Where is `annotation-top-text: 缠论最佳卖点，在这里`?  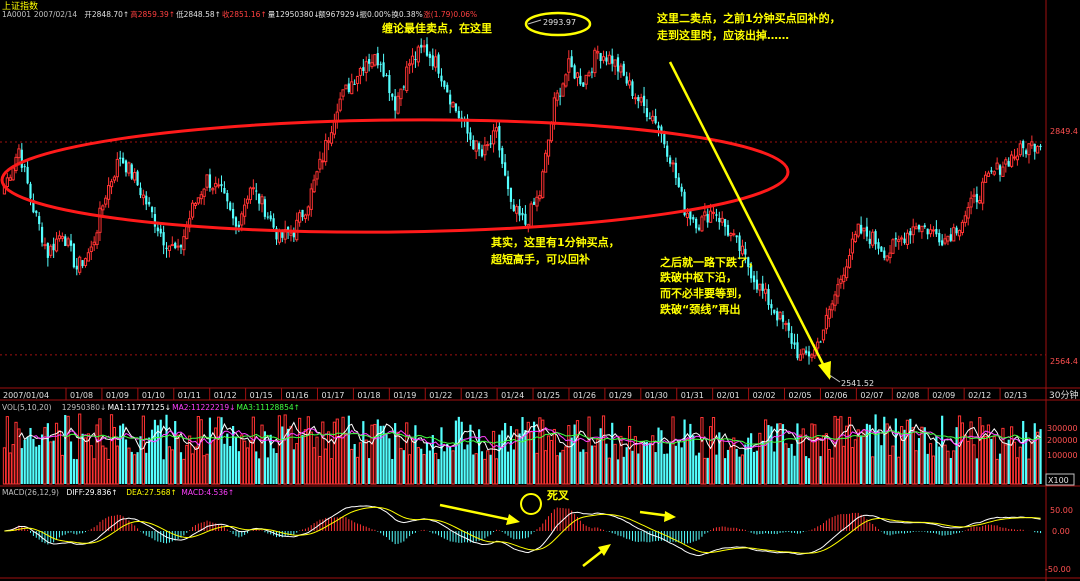
annotation-top-text: 缠论最佳卖点，在这里 is located at coordinates (437, 28).